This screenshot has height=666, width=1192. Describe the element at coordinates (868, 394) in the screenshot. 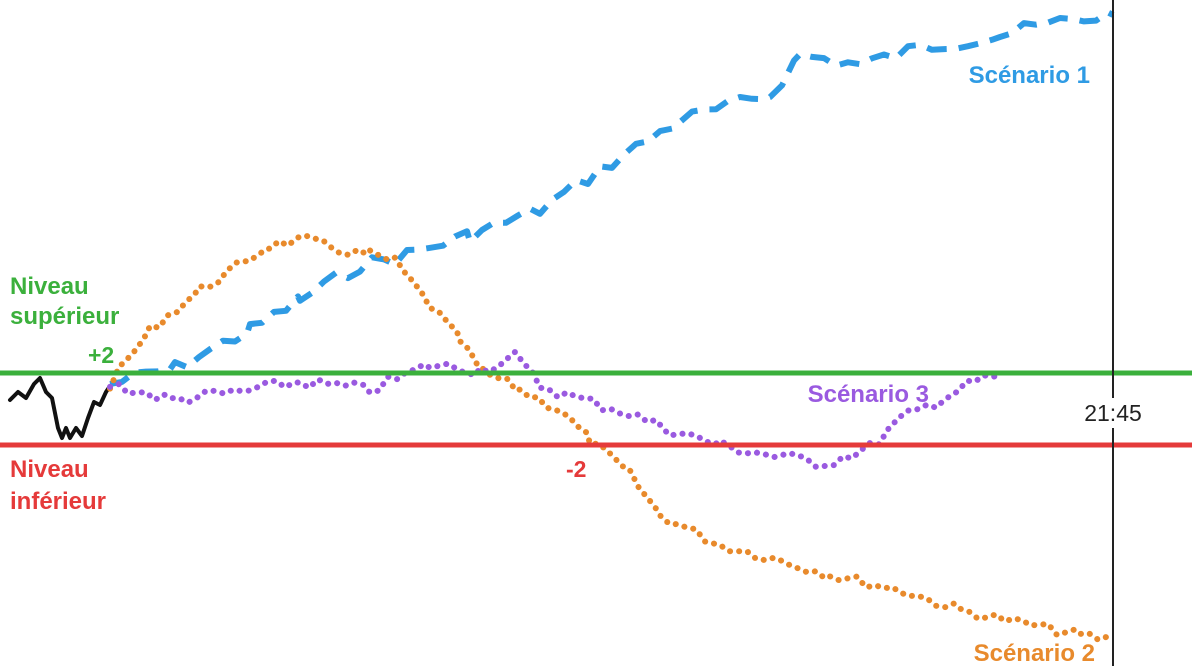

I see `scenario-3-label: Scénario 3` at that location.